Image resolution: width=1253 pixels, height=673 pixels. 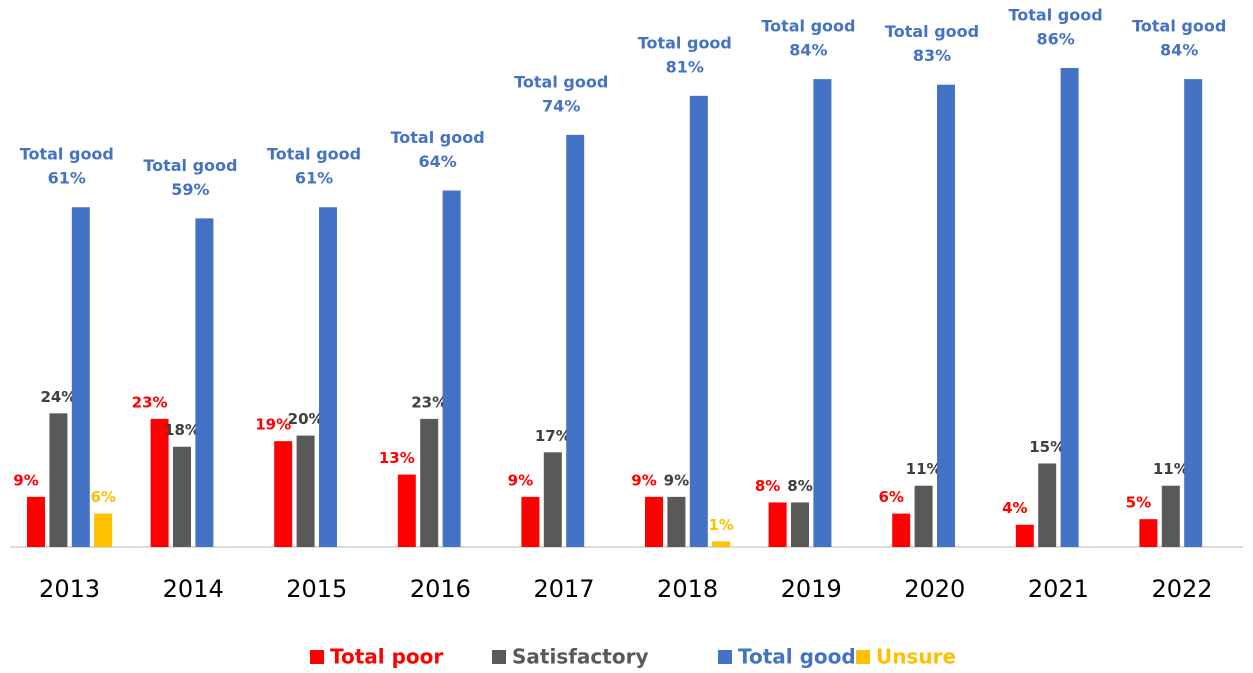 What do you see at coordinates (1181, 589) in the screenshot?
I see `x-tick-label: 2022` at bounding box center [1181, 589].